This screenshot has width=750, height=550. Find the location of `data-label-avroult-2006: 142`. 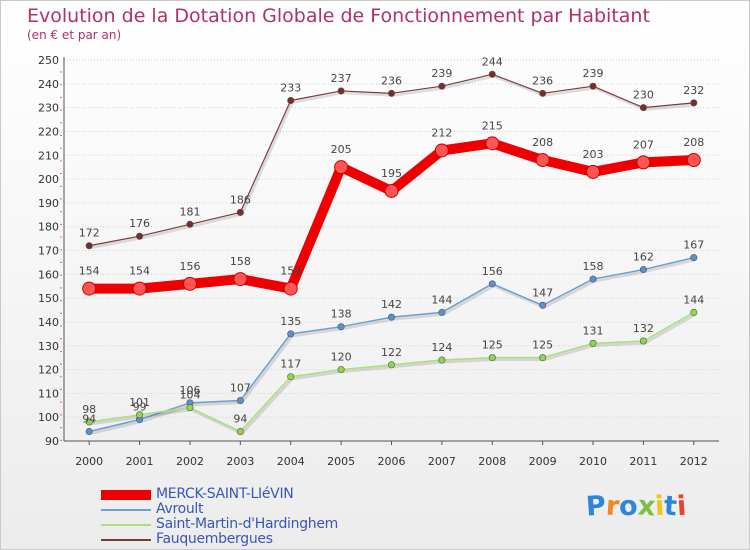

data-label-avroult-2006: 142 is located at coordinates (391, 304).